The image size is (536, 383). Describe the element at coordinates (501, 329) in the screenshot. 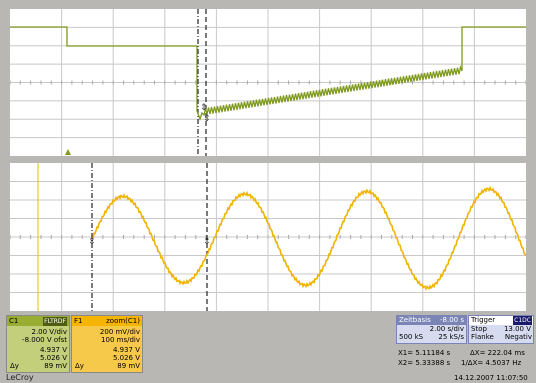

I see `trigger-box: Trigger C1DC Stop 13.00 V Flanke Negativ` at that location.